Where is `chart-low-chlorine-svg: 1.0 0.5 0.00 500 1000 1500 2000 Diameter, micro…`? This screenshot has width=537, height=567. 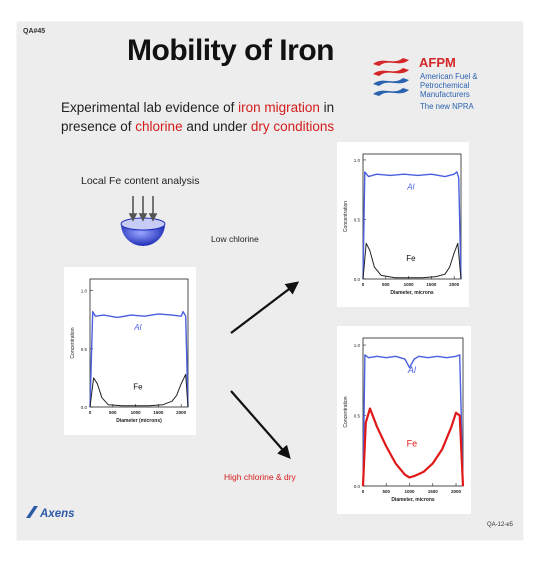 chart-low-chlorine-svg: 1.0 0.5 0.00 500 1000 1500 2000 Diameter, micro… is located at coordinates (402, 224).